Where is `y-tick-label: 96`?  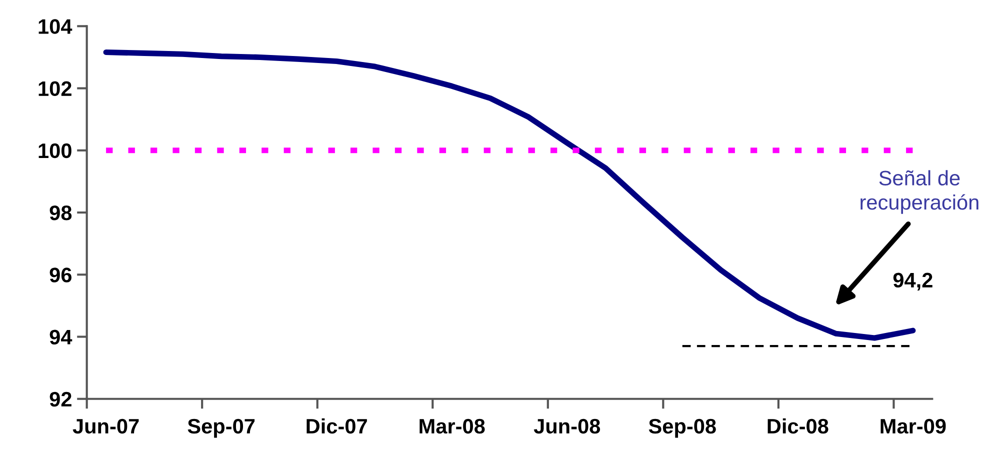 y-tick-label: 96 is located at coordinates (61, 275).